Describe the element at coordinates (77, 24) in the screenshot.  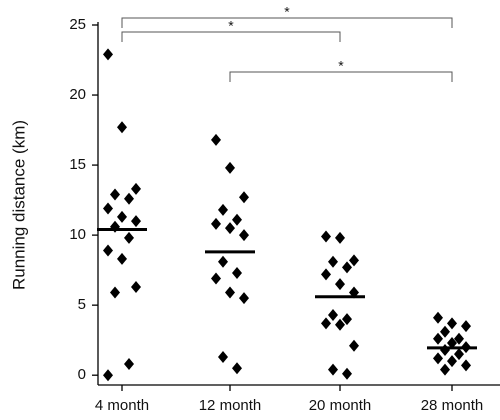
I see `y-tick-label: 25` at that location.